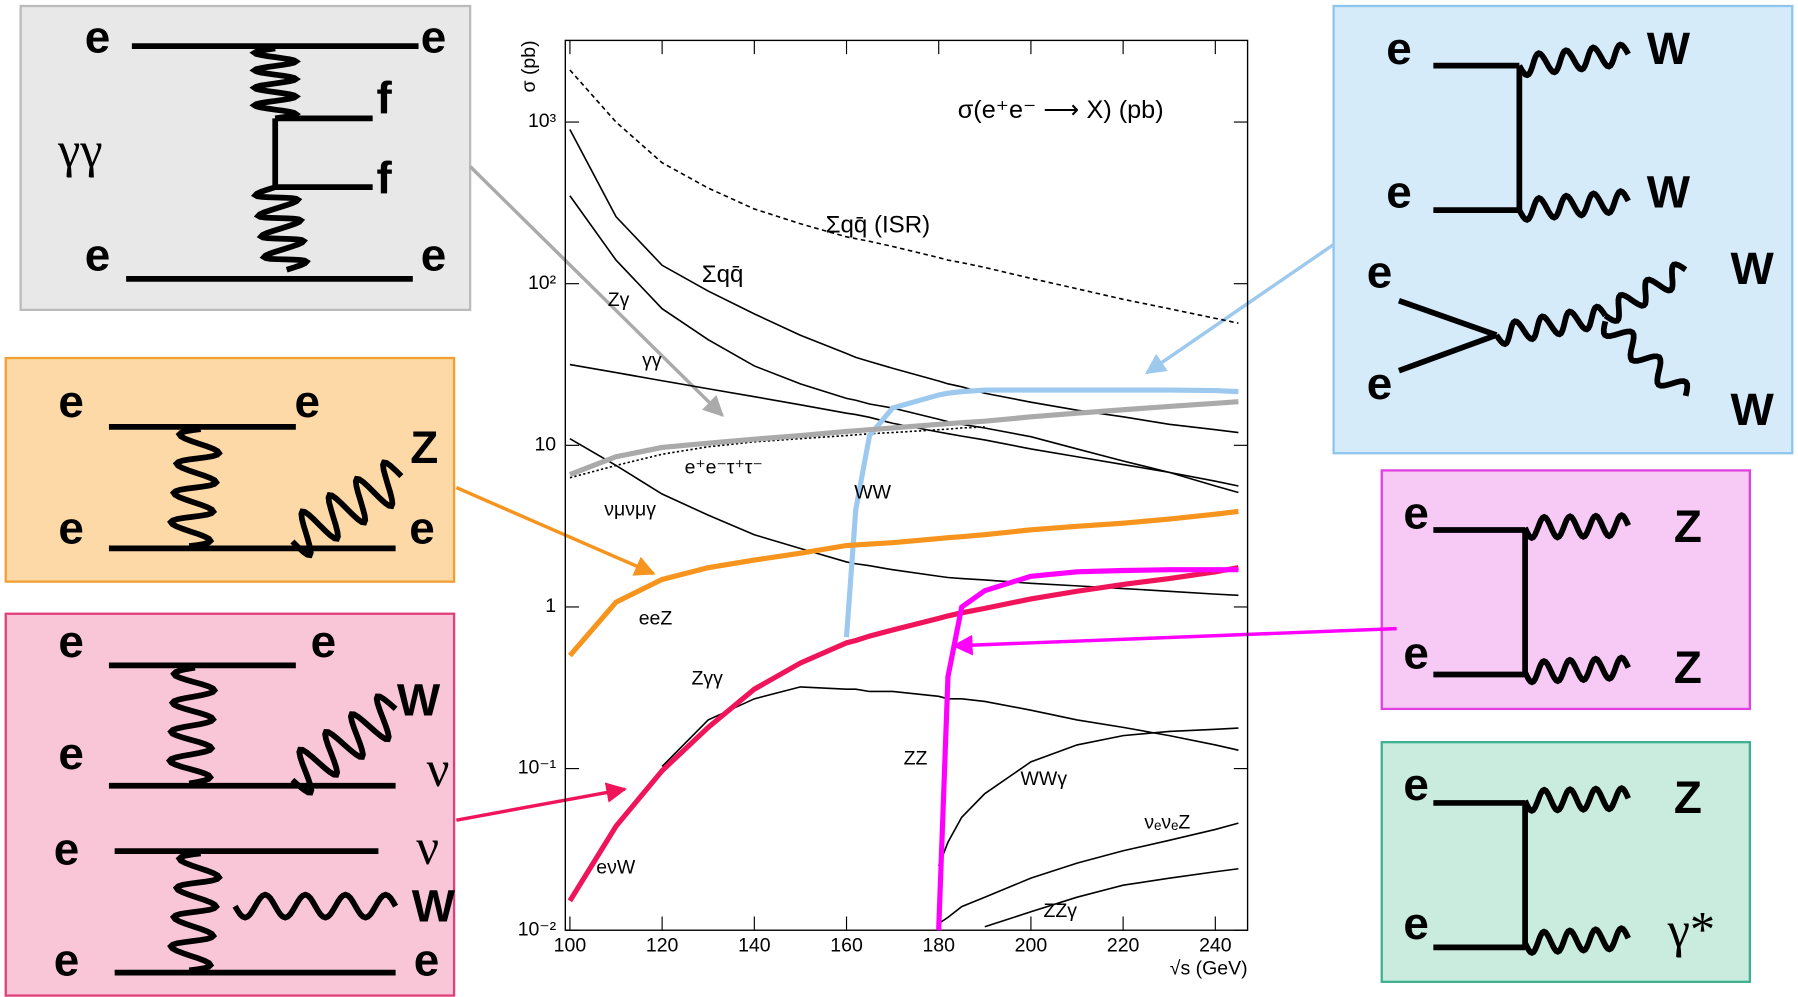  Describe the element at coordinates (537, 929) in the screenshot. I see `y-tick-label: 10⁻²` at that location.